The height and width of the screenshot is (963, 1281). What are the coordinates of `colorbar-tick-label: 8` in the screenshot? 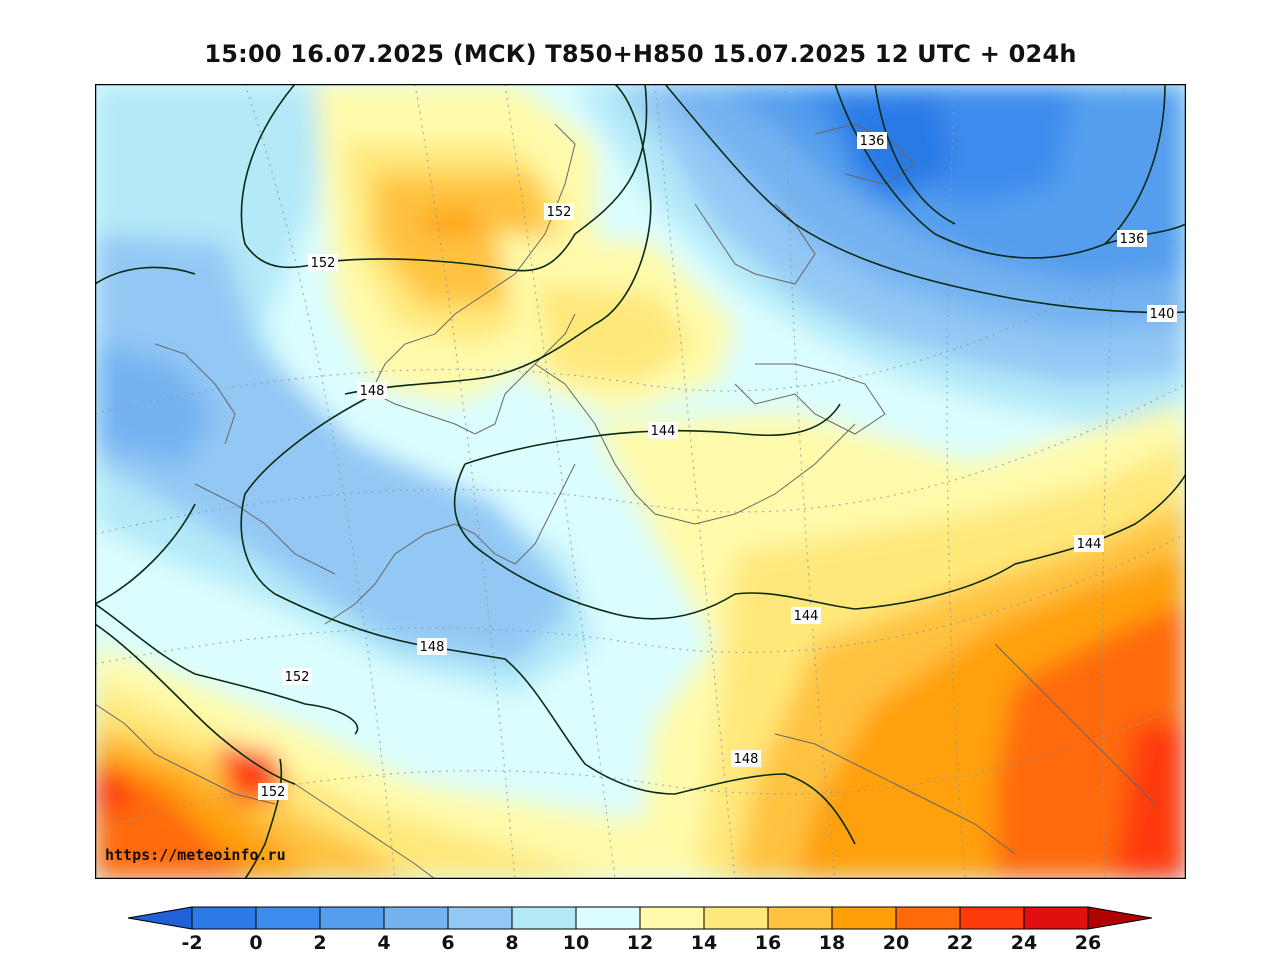 It's located at (511, 943).